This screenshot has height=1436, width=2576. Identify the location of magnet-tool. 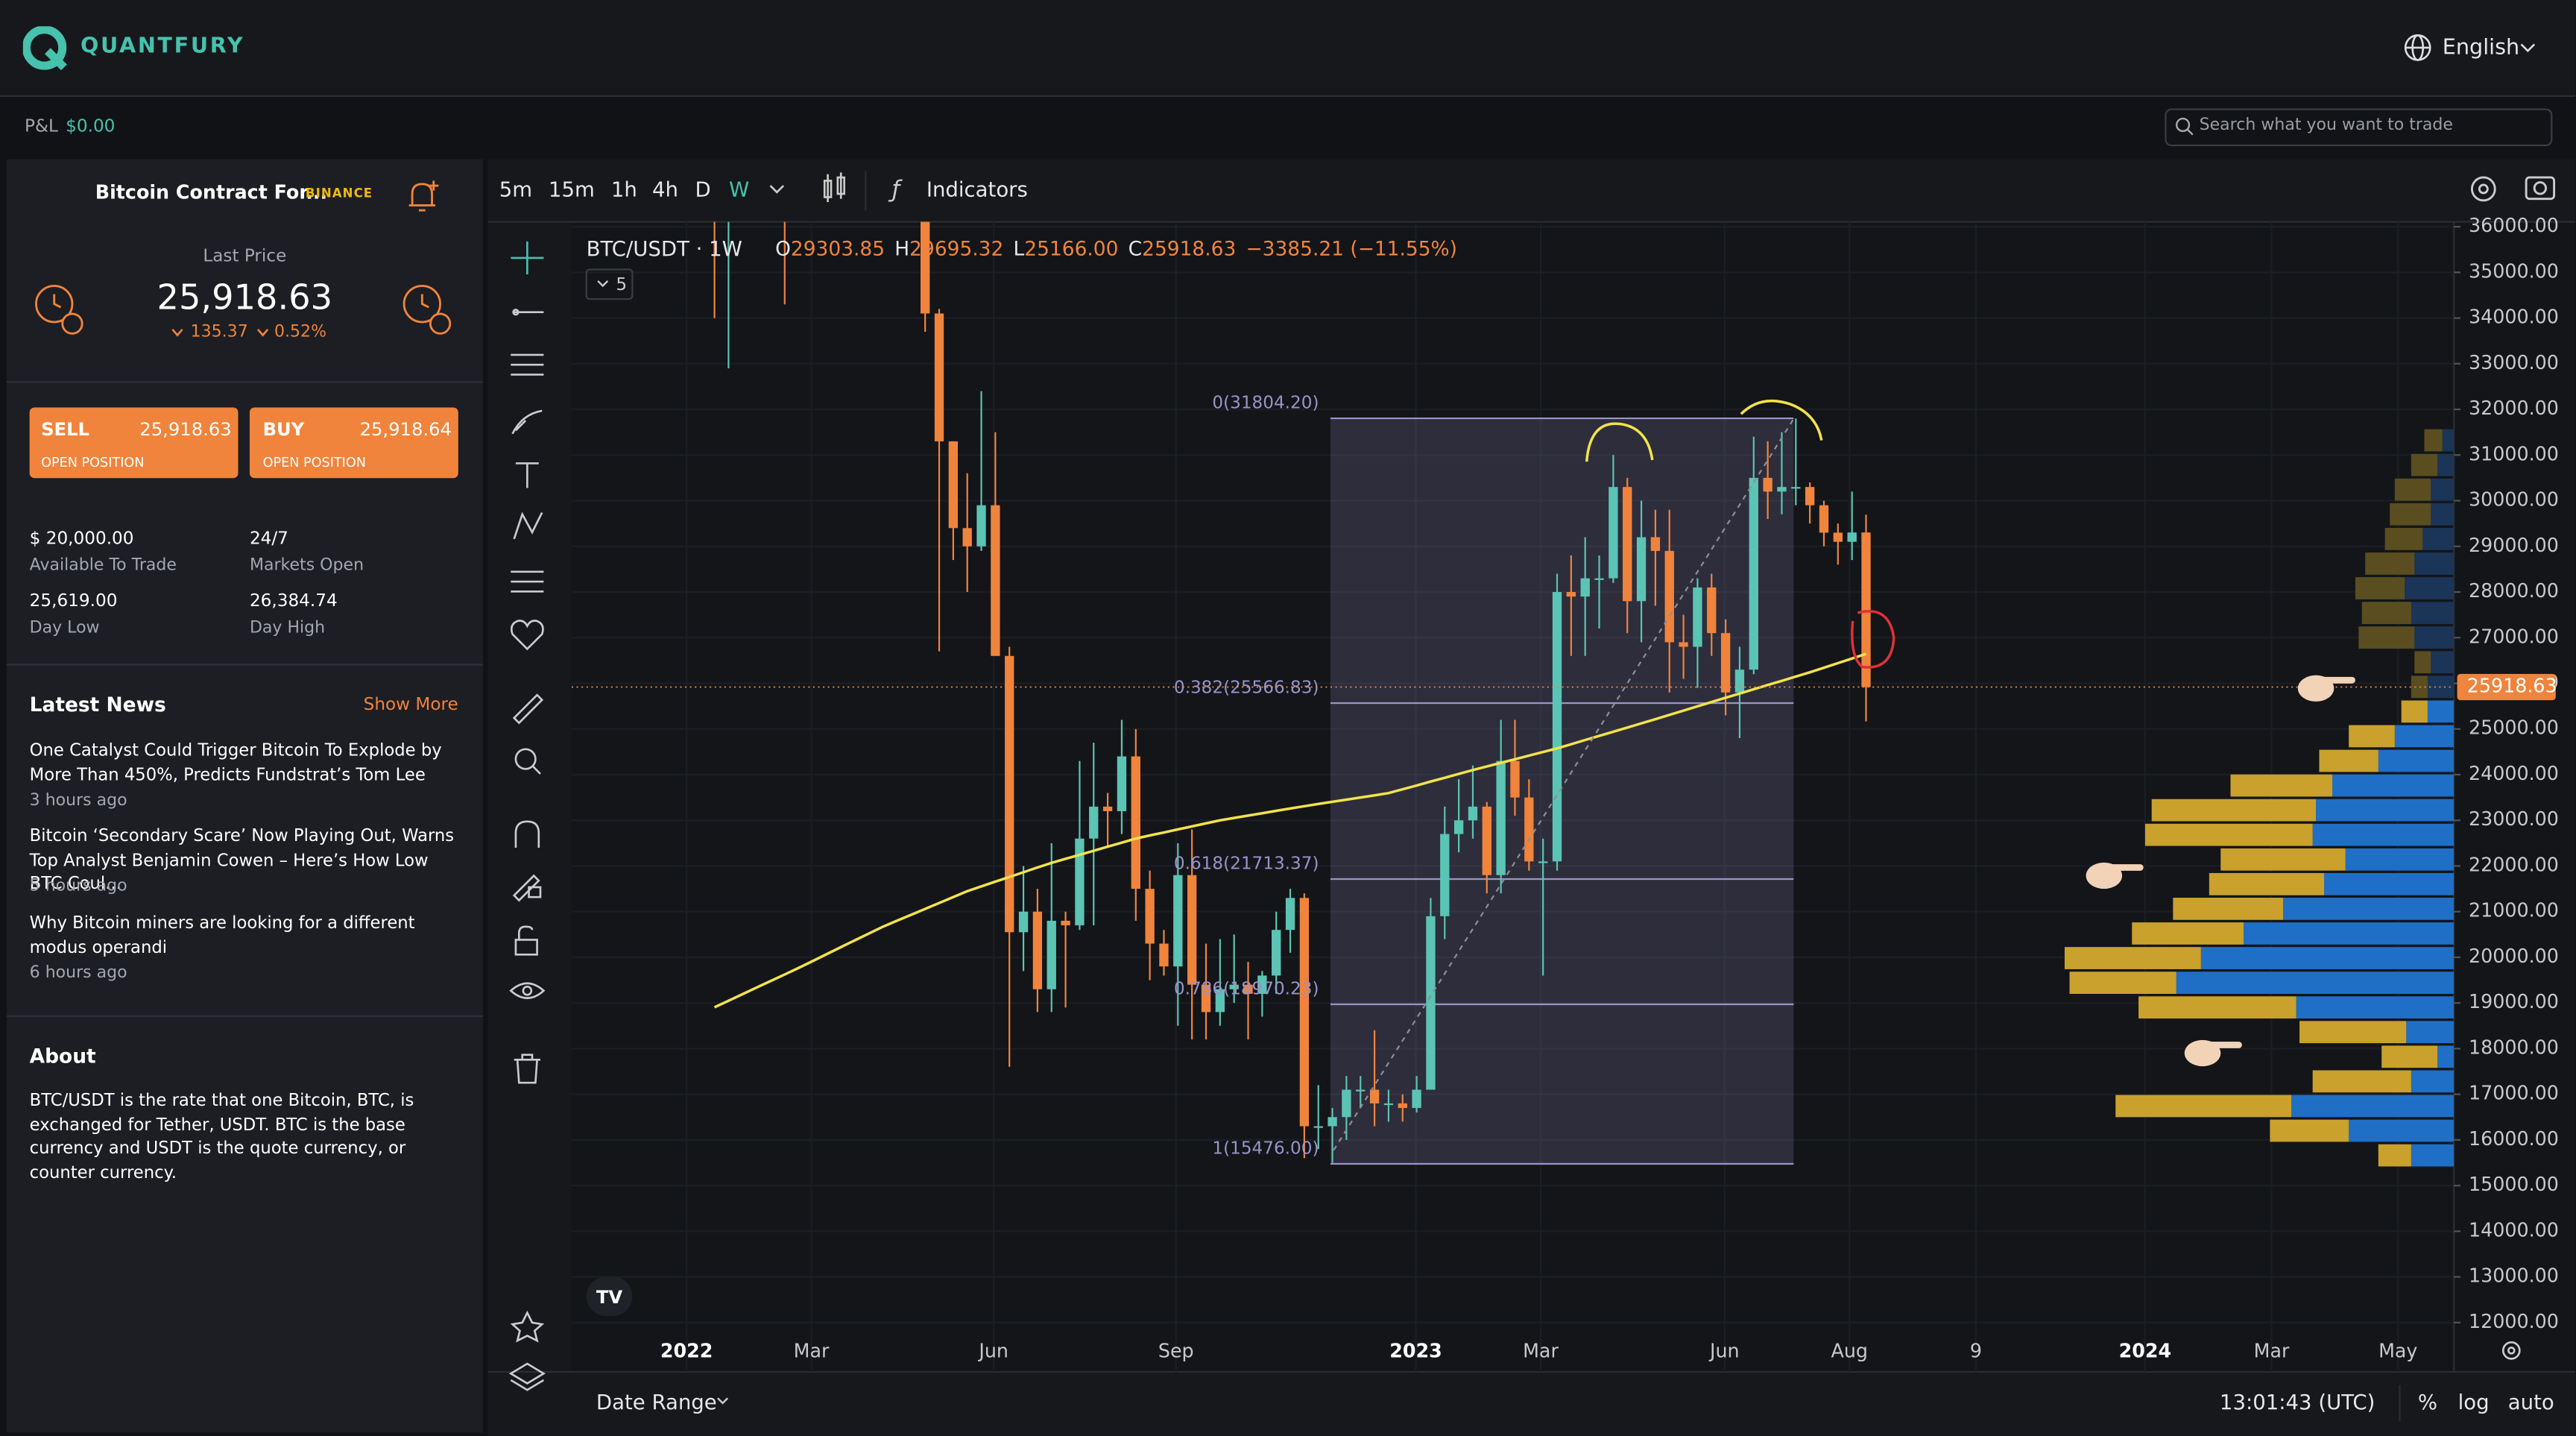
(527, 834).